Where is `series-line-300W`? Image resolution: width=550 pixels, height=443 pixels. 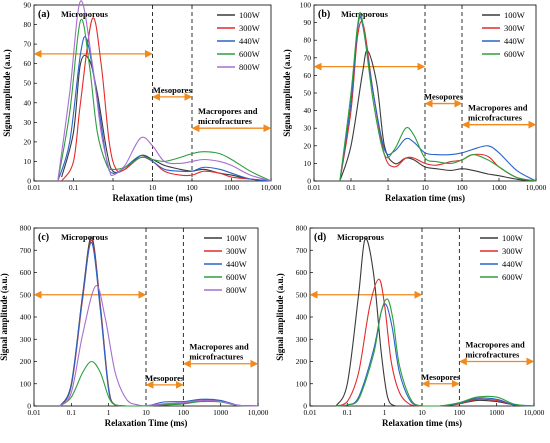
series-line-300W is located at coordinates (435, 342).